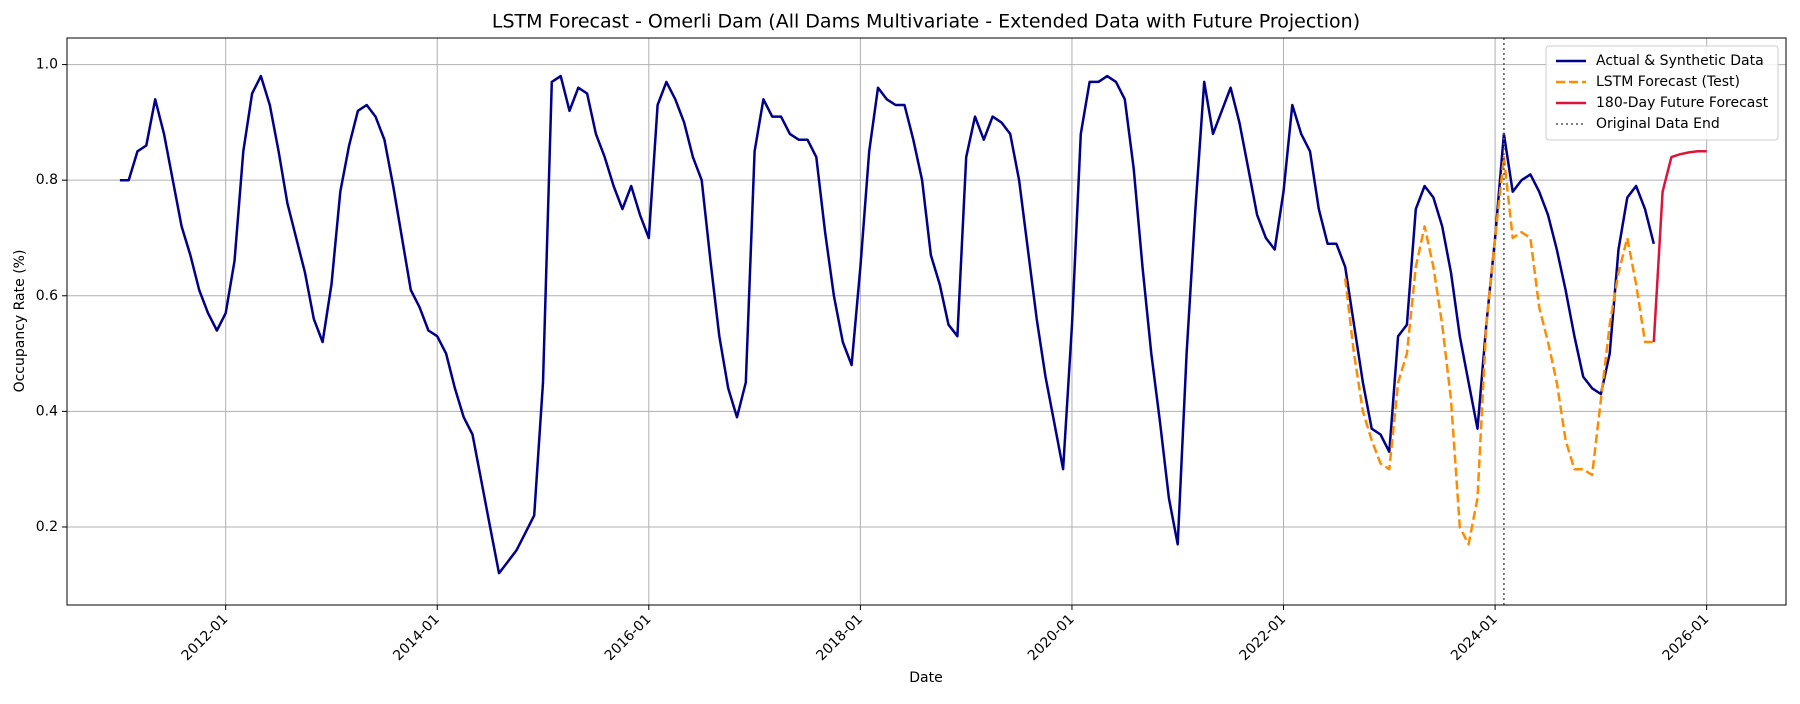  Describe the element at coordinates (925, 678) in the screenshot. I see `x-axis-label: Date` at that location.